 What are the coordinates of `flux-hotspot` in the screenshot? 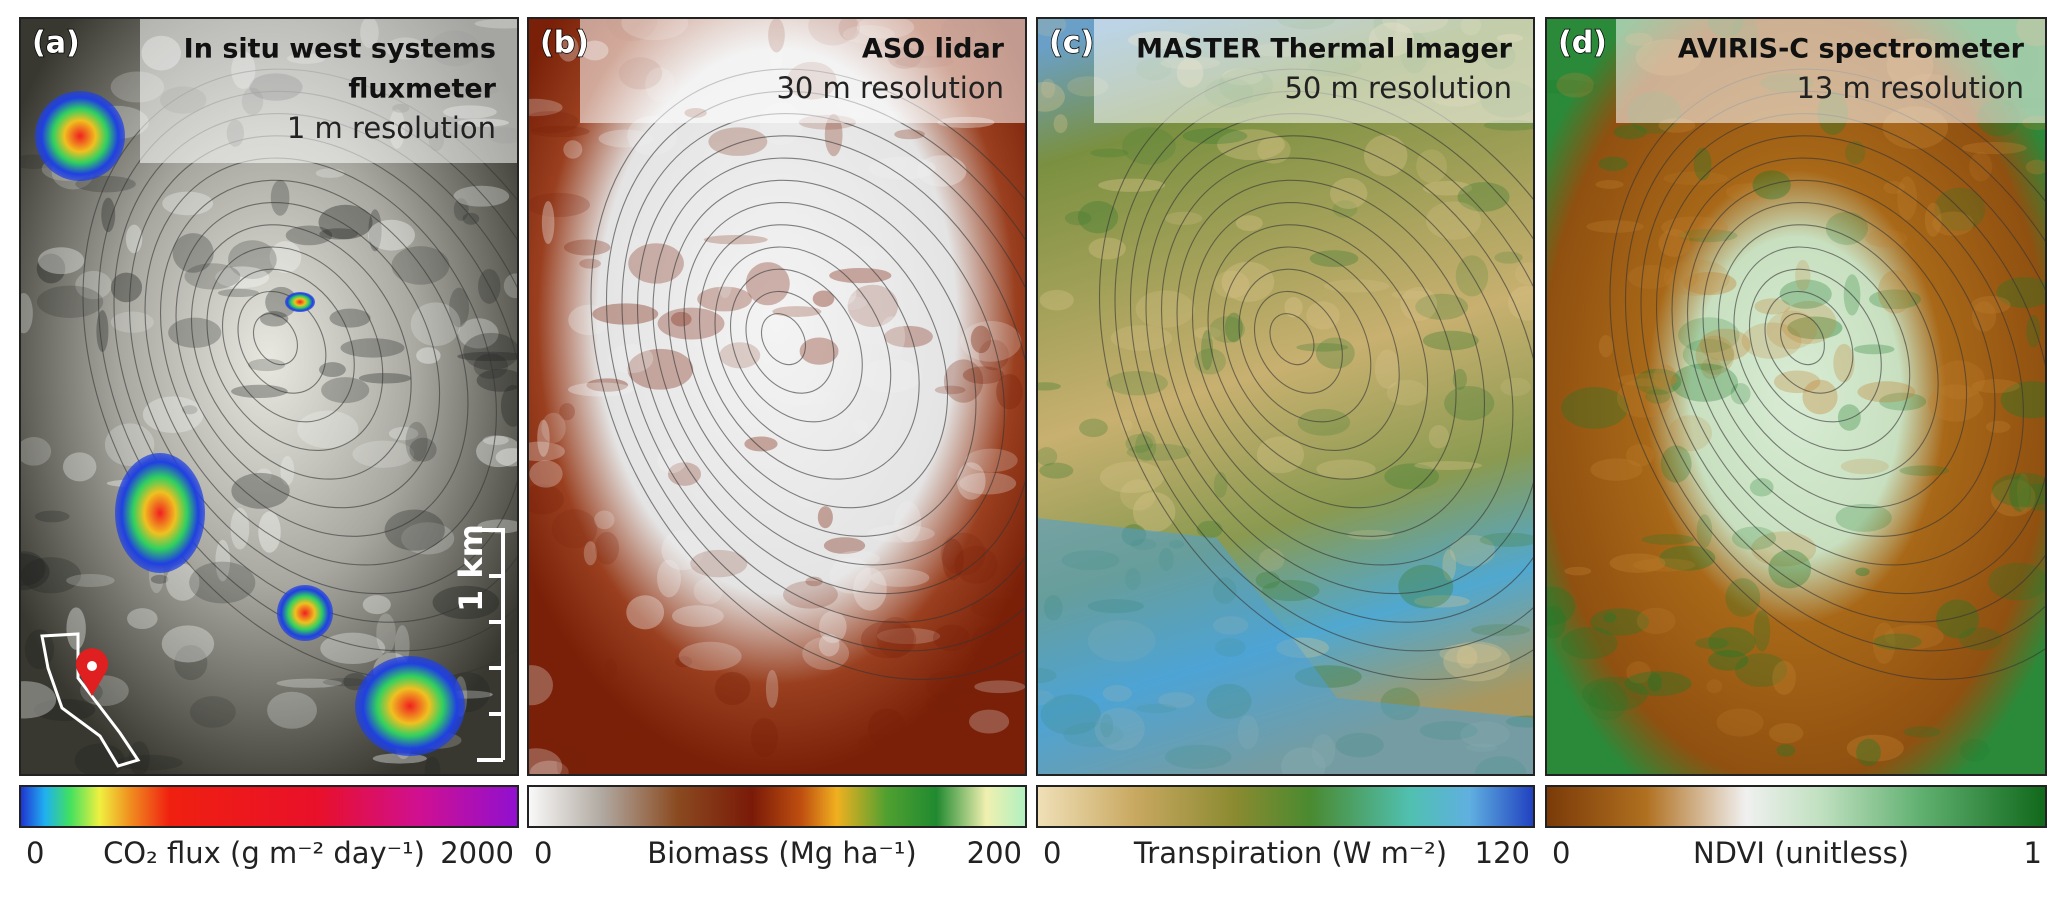 It's located at (80, 136).